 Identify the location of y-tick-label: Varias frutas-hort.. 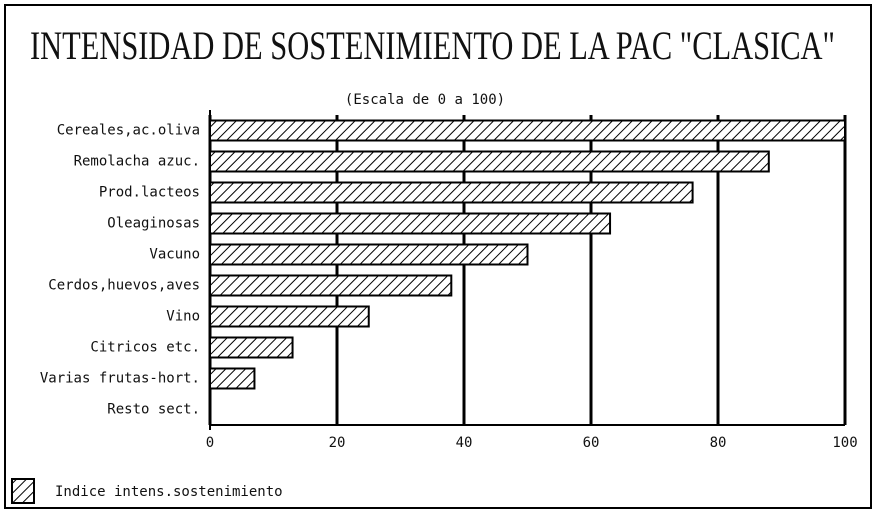
(120, 379).